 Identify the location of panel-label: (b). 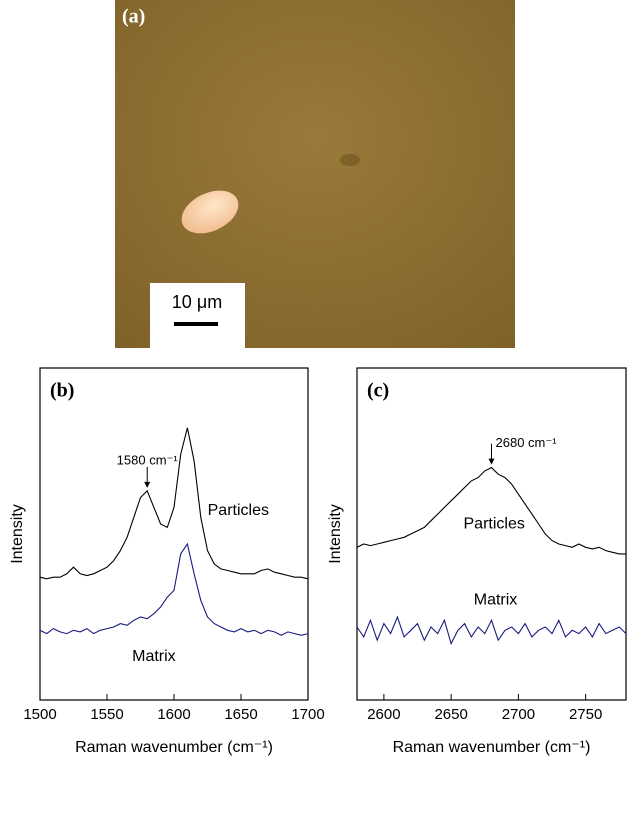
(62, 391).